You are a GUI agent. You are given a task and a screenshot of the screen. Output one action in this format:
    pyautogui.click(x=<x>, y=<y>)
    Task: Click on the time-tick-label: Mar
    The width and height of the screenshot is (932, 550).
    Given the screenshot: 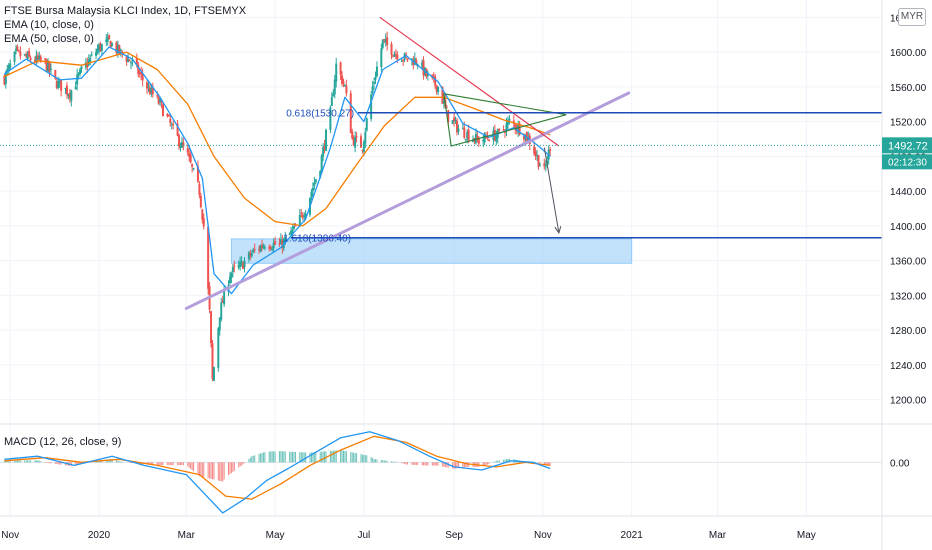 What is the action you would take?
    pyautogui.click(x=187, y=535)
    